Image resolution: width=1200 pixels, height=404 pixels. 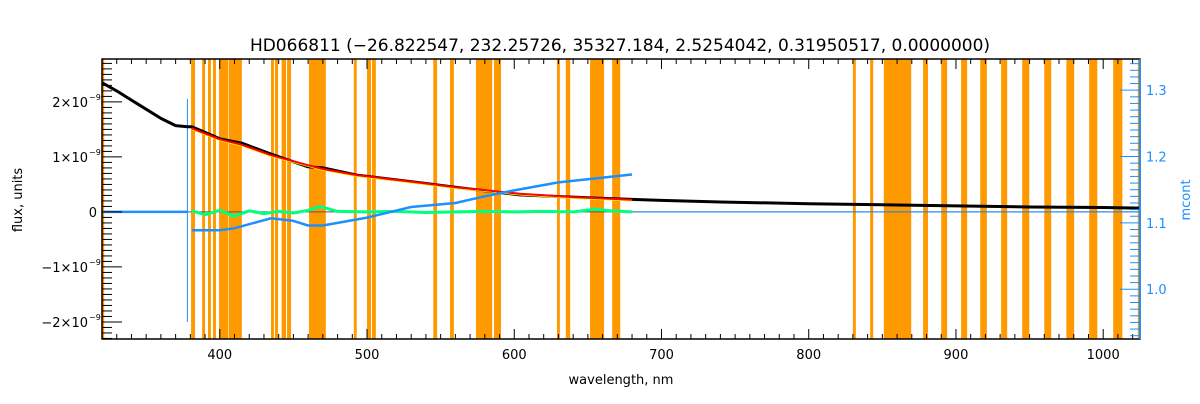 I want to click on y-right-tick-label: 1.1, so click(x=1156, y=224).